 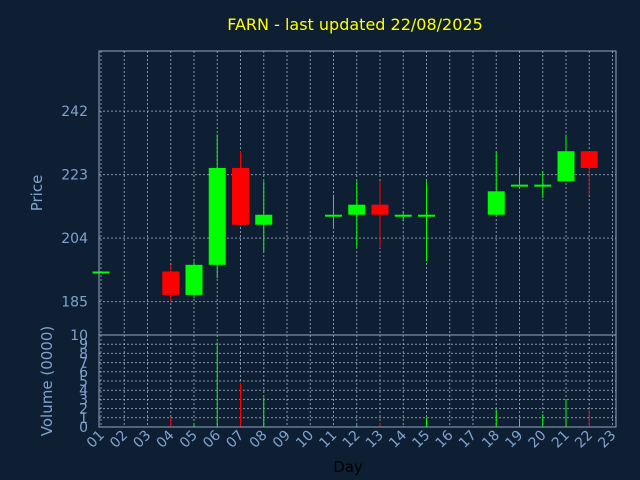 I want to click on x-tick-label: 13, so click(x=375, y=440).